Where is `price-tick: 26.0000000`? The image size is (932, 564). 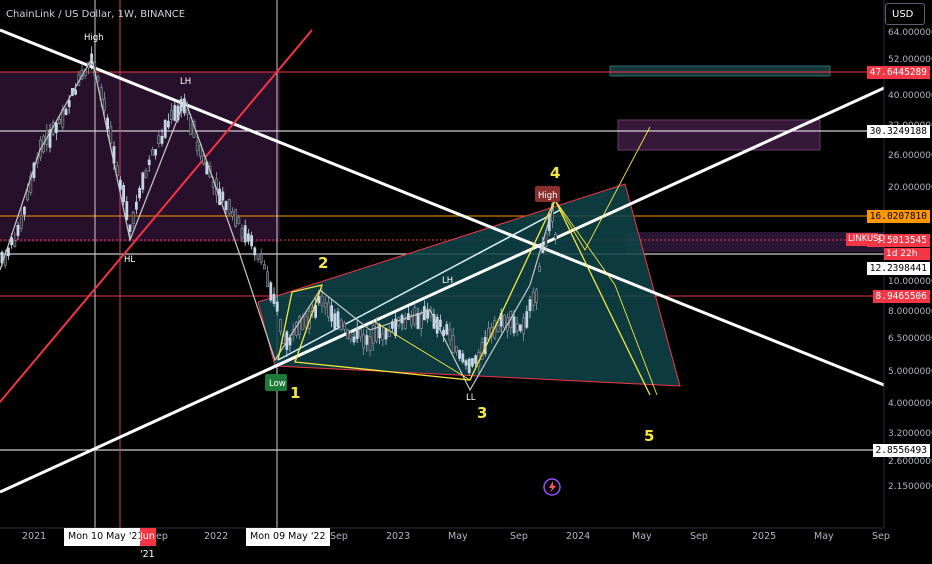 price-tick: 26.0000000 is located at coordinates (910, 156).